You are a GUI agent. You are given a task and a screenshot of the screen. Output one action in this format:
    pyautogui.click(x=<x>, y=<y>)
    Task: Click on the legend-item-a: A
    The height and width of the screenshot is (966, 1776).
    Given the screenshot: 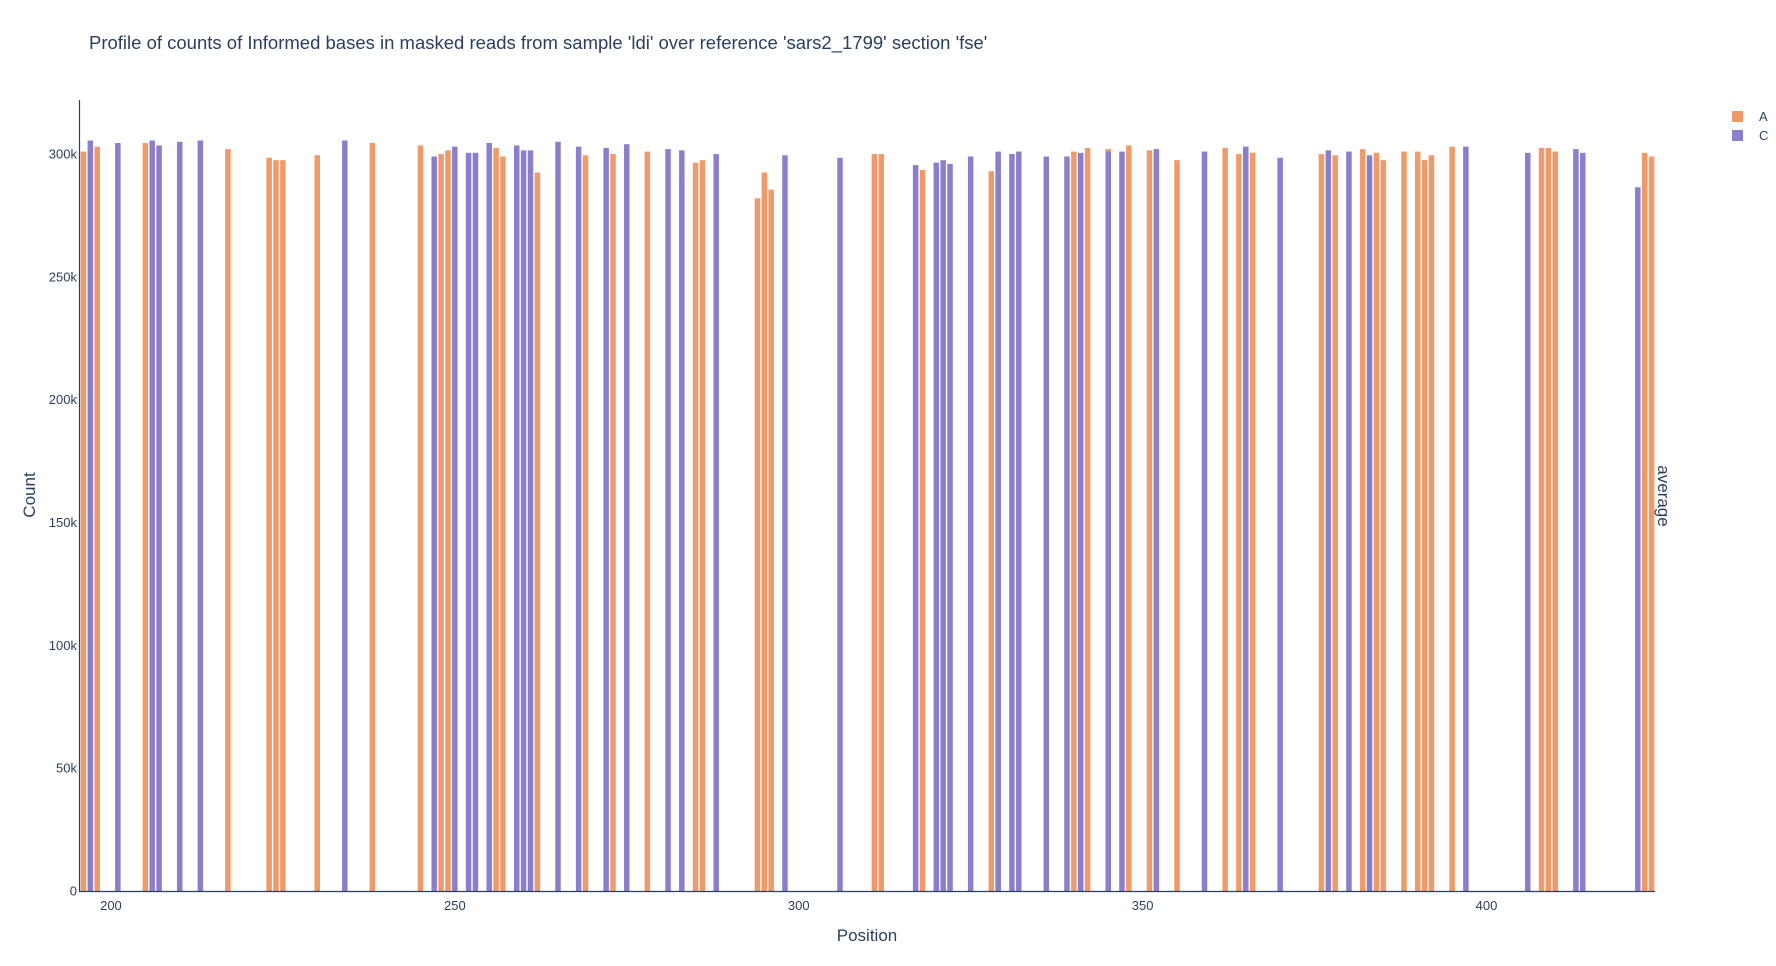 What is the action you would take?
    pyautogui.click(x=1750, y=116)
    